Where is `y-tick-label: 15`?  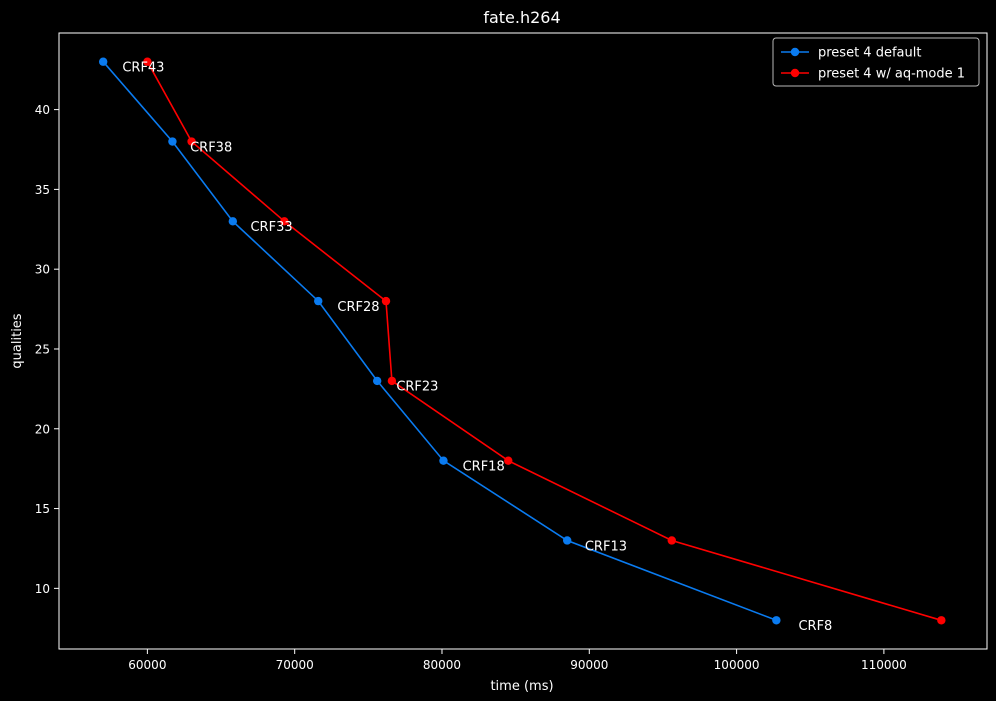
y-tick-label: 15 is located at coordinates (42, 509).